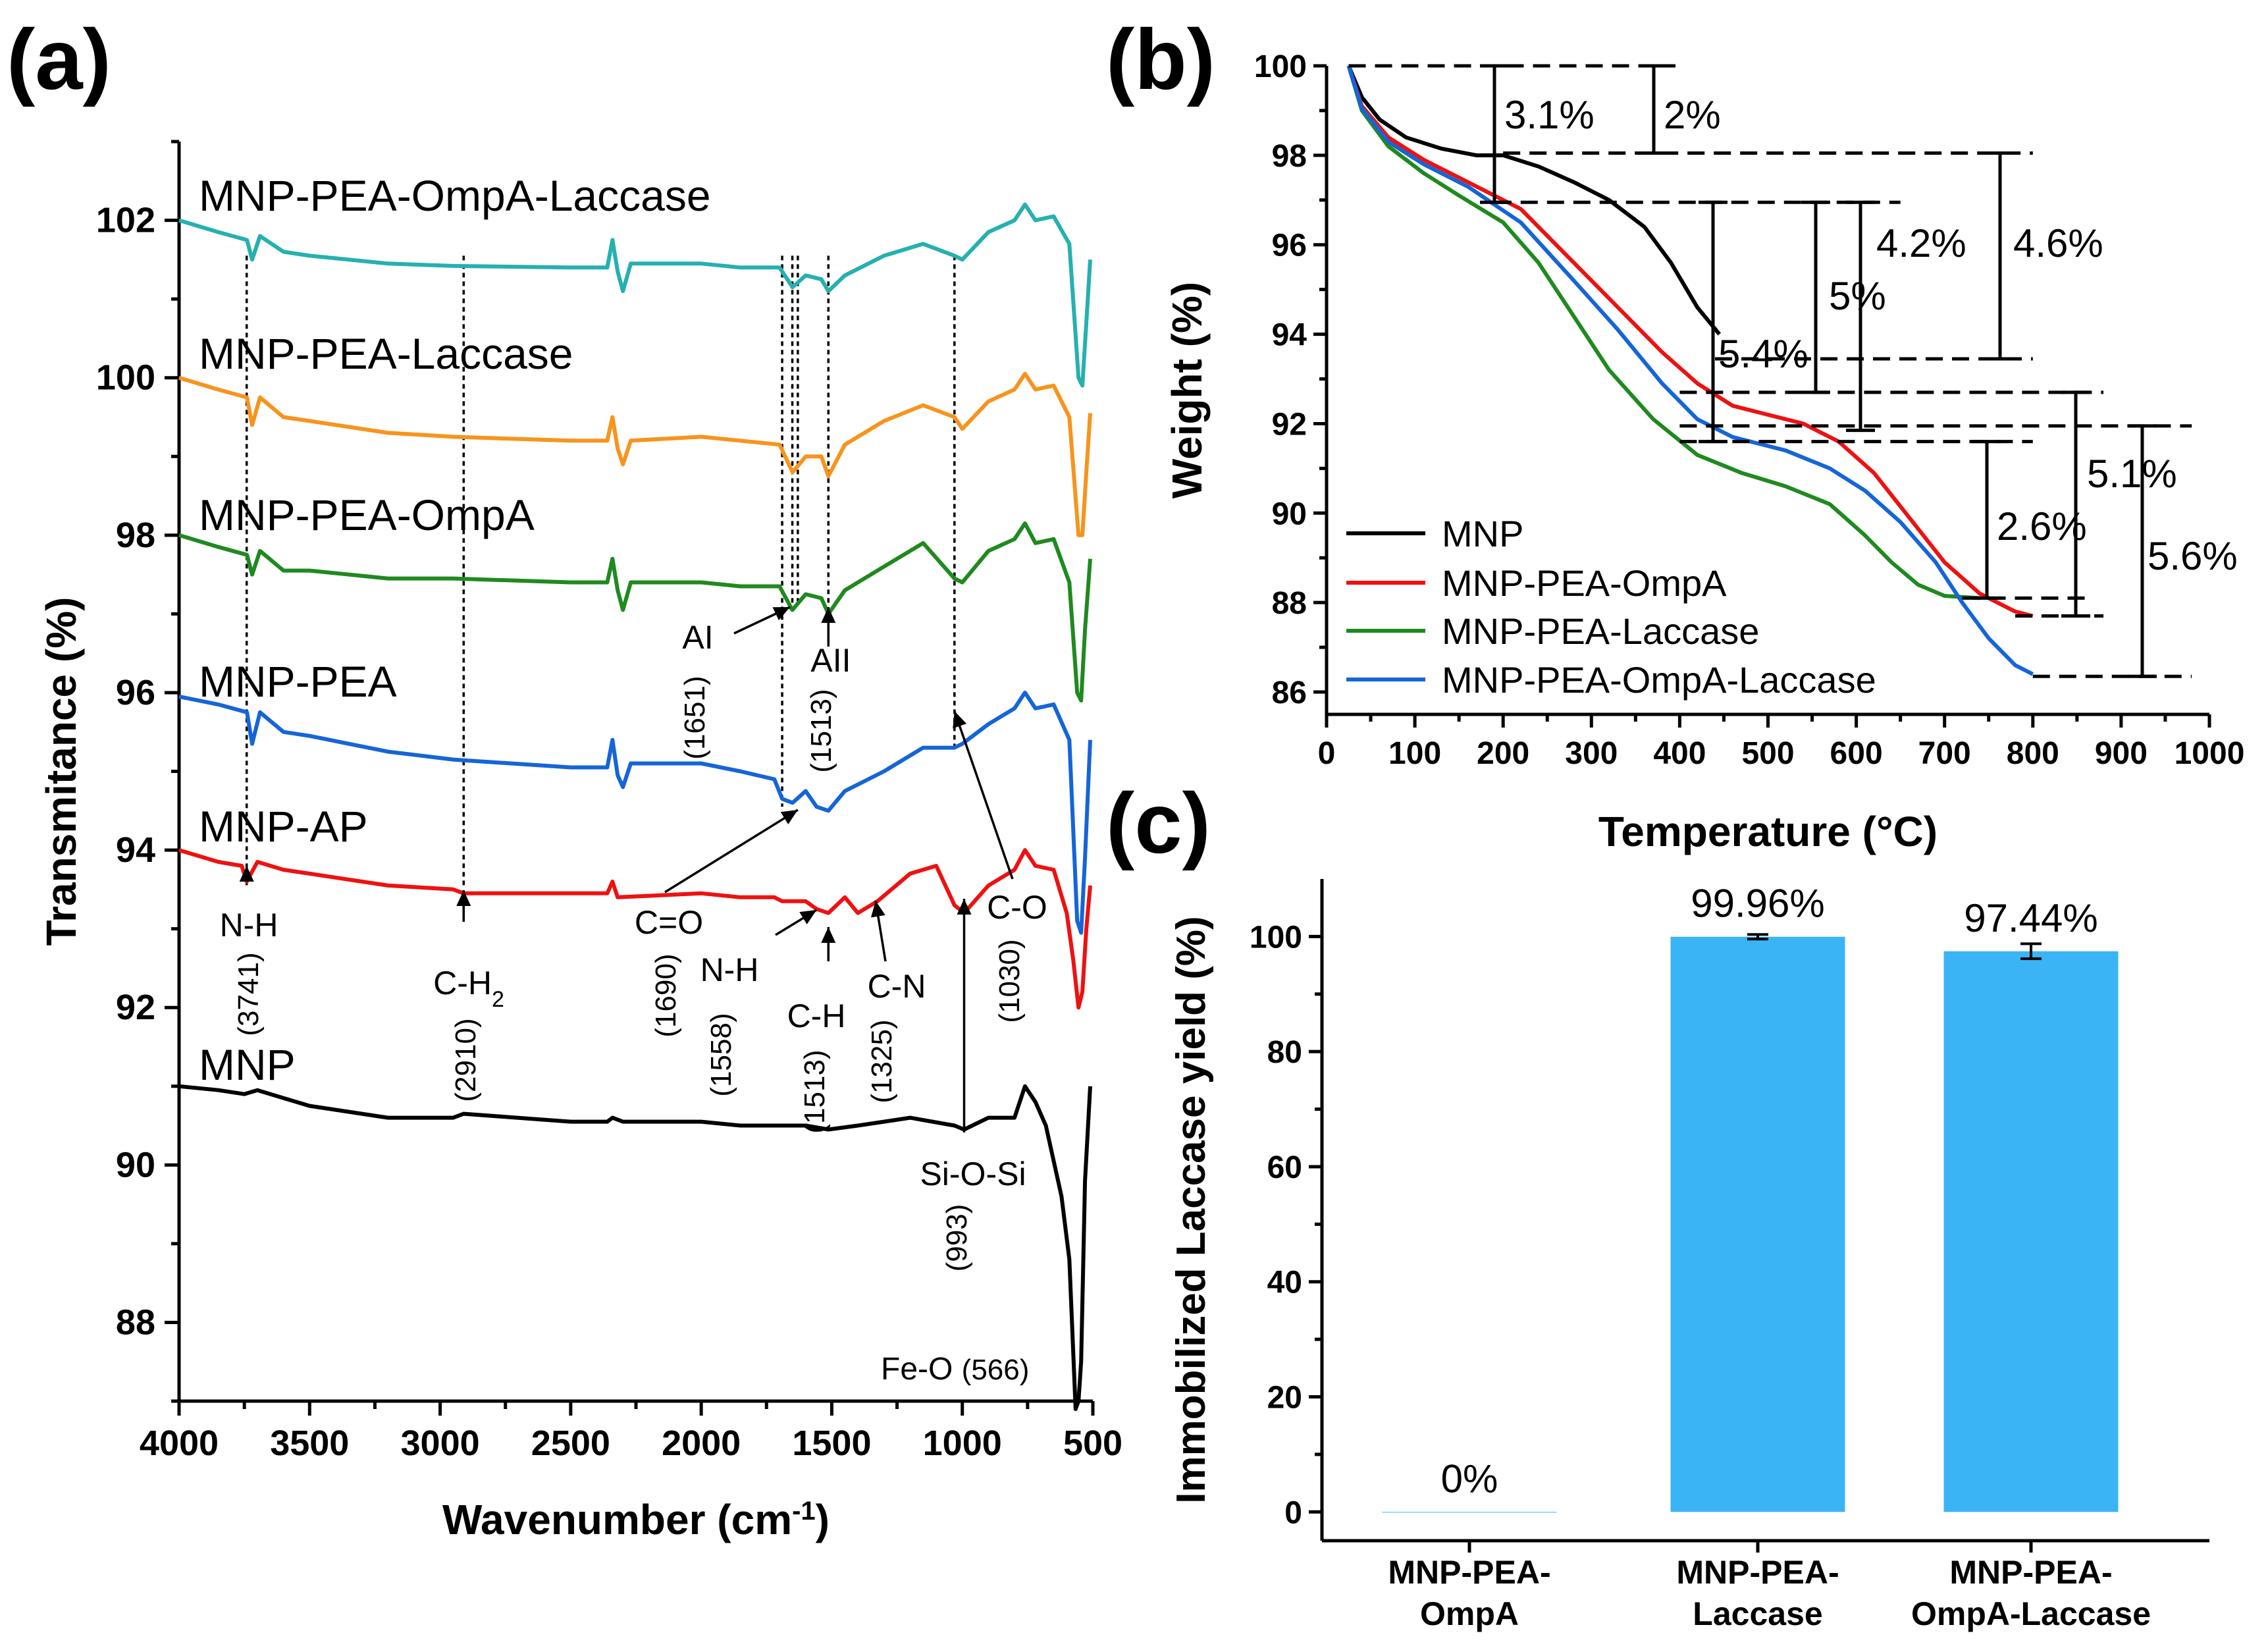 This screenshot has height=1650, width=2268. I want to click on percent-annotation: 4.2%, so click(1921, 243).